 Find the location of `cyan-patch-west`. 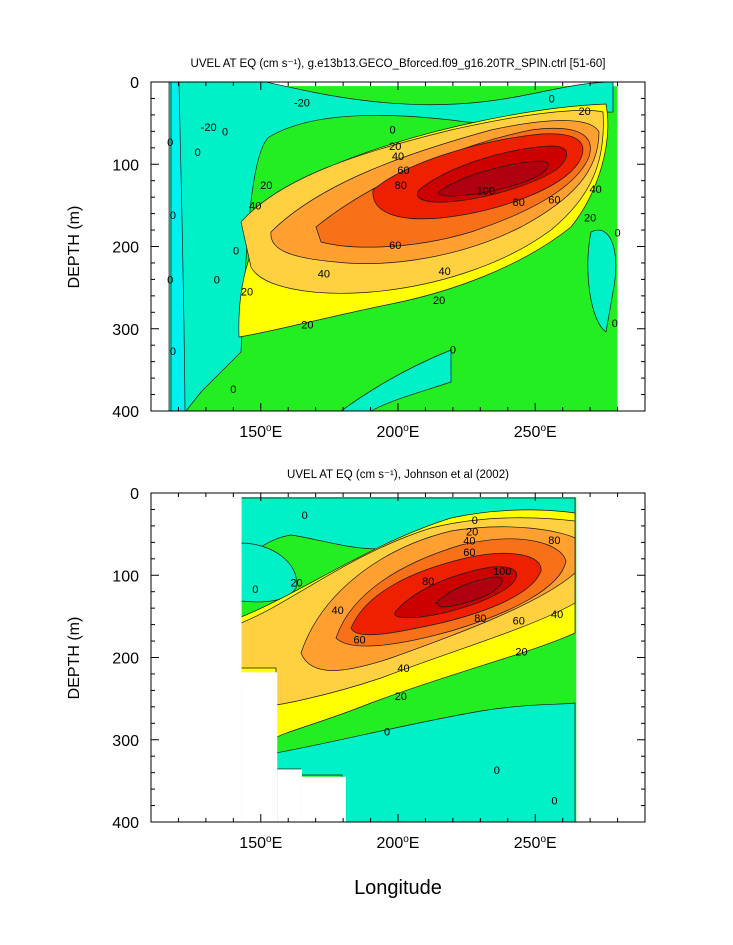

cyan-patch-west is located at coordinates (268, 572).